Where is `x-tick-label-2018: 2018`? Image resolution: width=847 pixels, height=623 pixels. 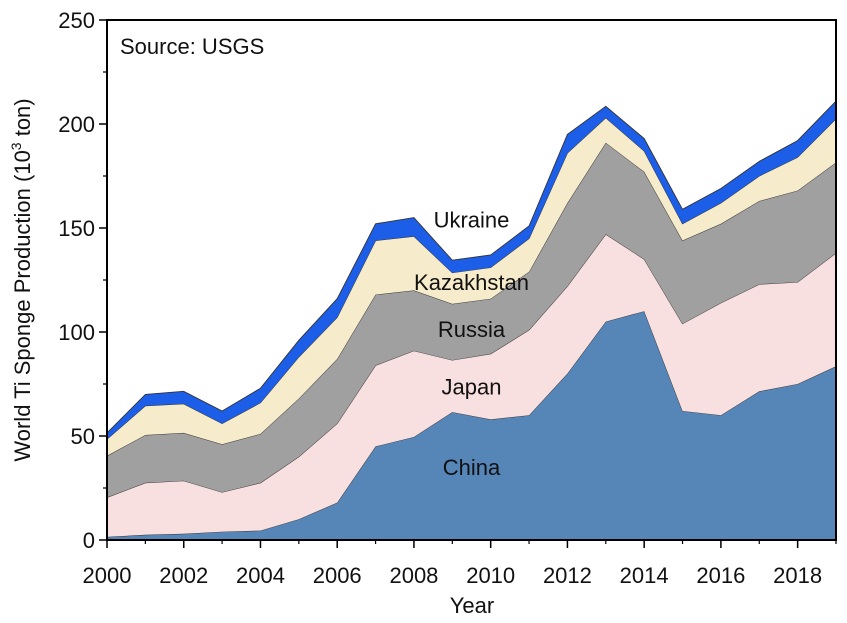
x-tick-label-2018: 2018 is located at coordinates (797, 575).